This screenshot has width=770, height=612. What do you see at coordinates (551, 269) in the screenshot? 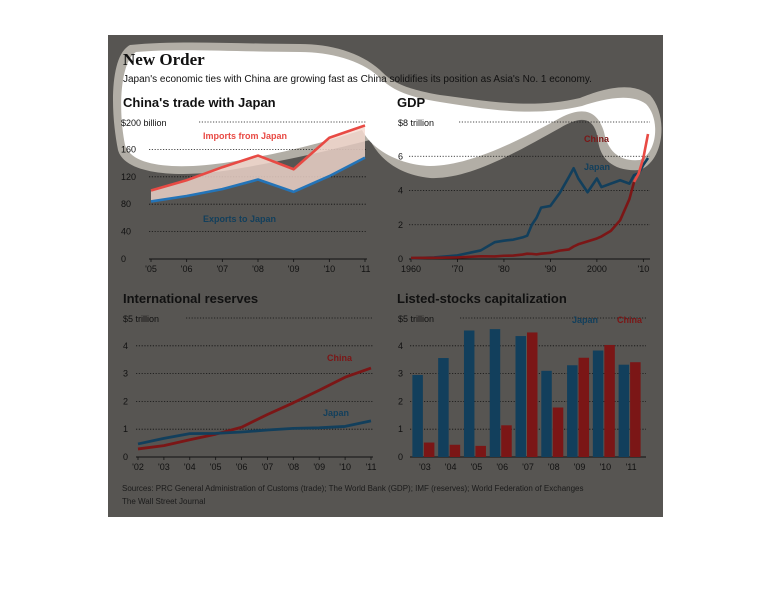
I see `gdp-xtick-label: '90` at bounding box center [551, 269].